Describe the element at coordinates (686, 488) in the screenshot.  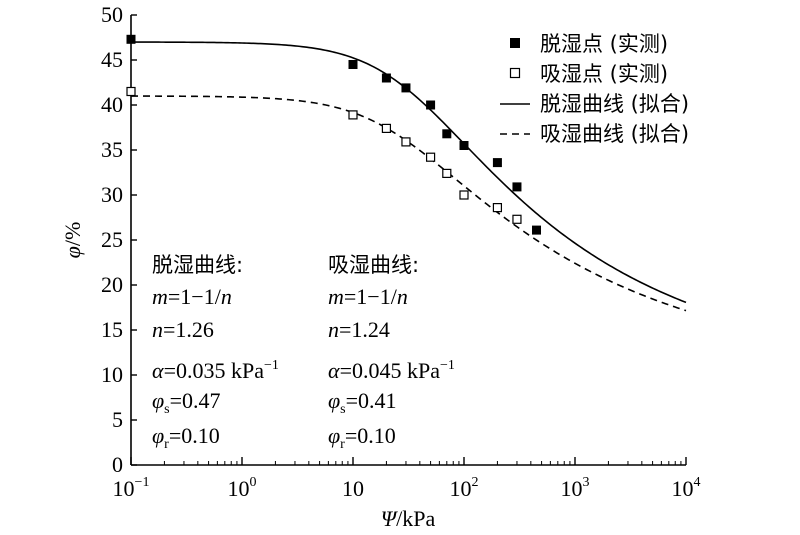
I see `x-tick-label: 10⁴` at that location.